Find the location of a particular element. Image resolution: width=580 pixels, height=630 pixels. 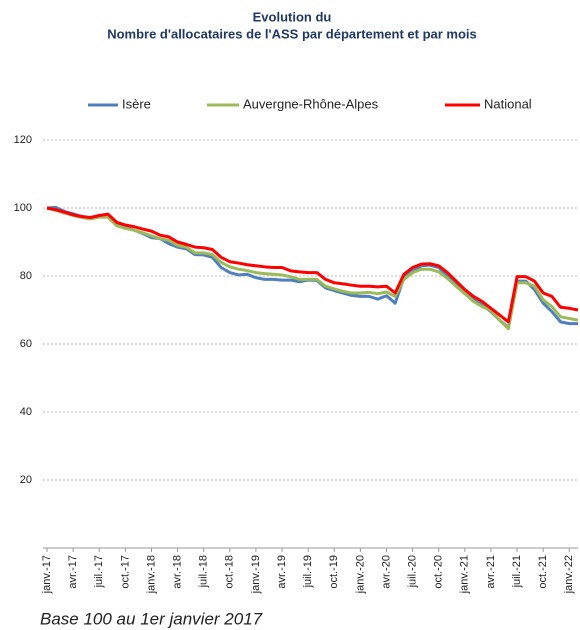

chart-title: Evolution du is located at coordinates (292, 16).